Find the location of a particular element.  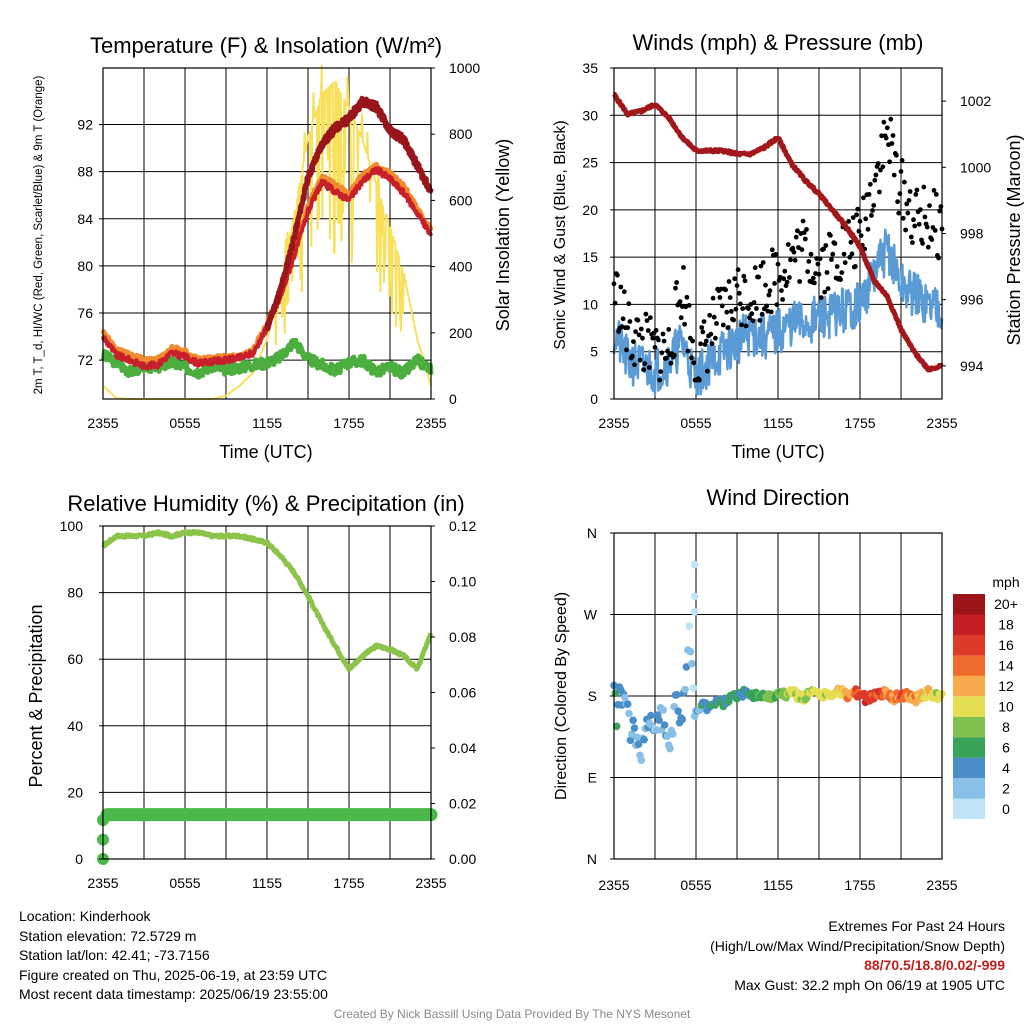

y-tick-label: 5 is located at coordinates (594, 352).